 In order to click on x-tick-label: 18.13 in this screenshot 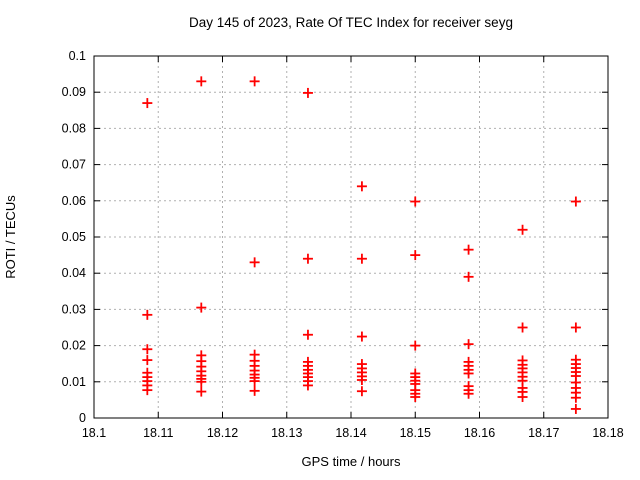, I will do `click(286, 433)`.